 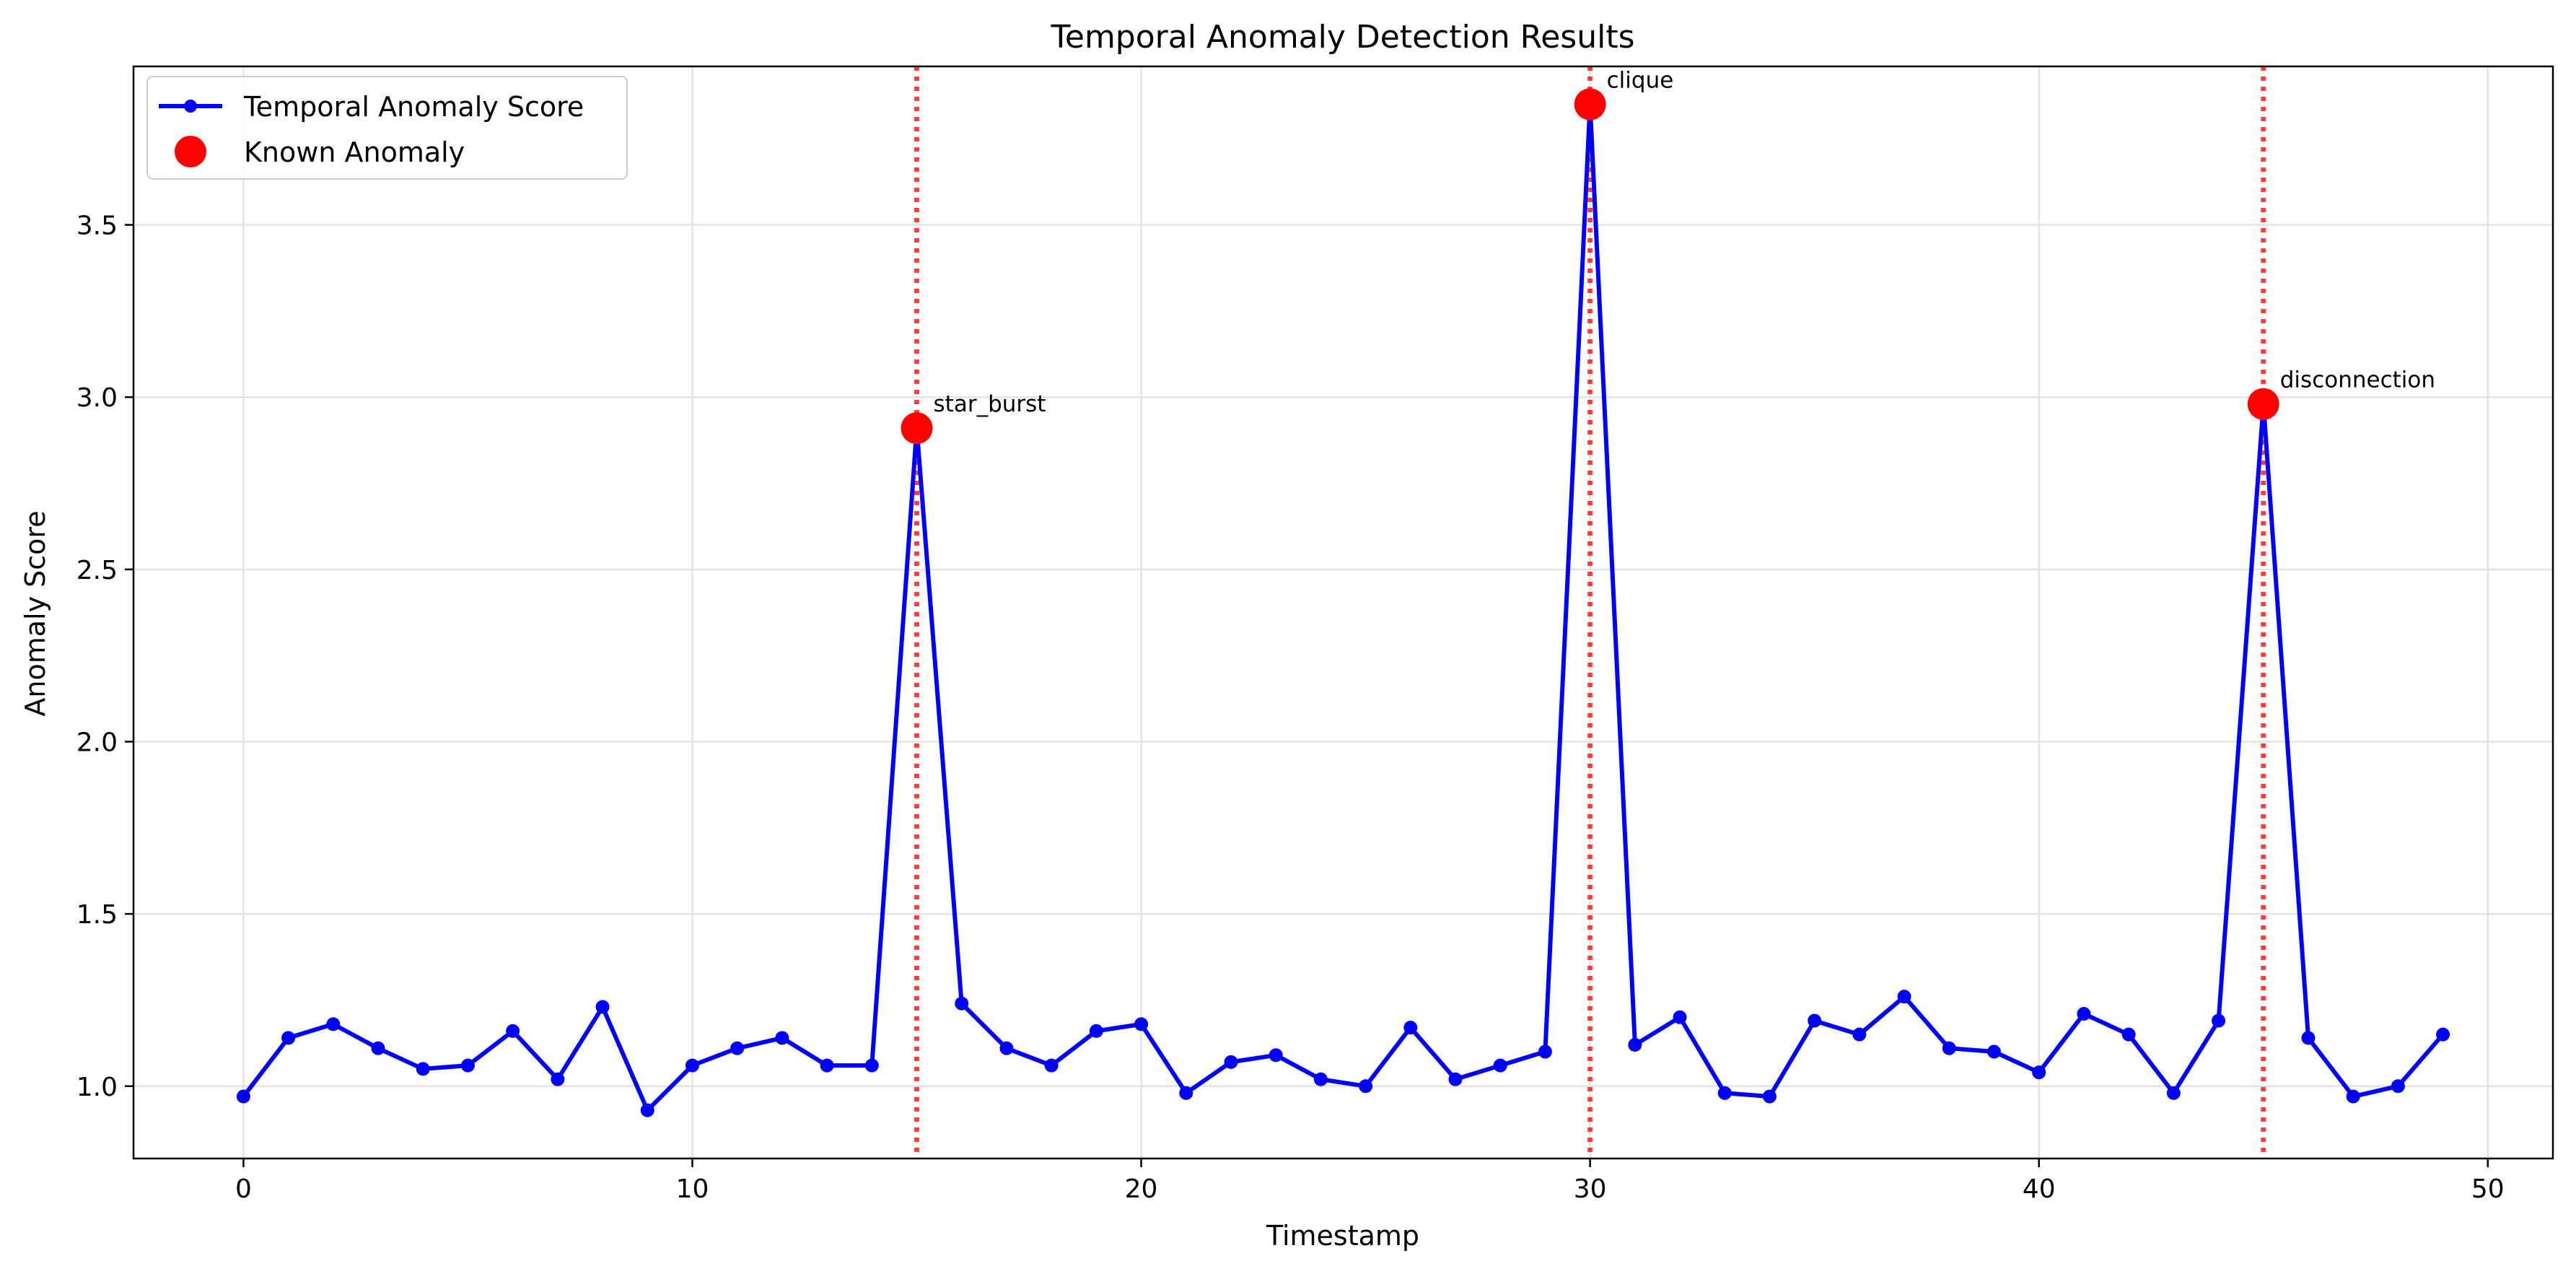 I want to click on chart-title: Temporal Anomaly Detection Results, so click(x=1342, y=37).